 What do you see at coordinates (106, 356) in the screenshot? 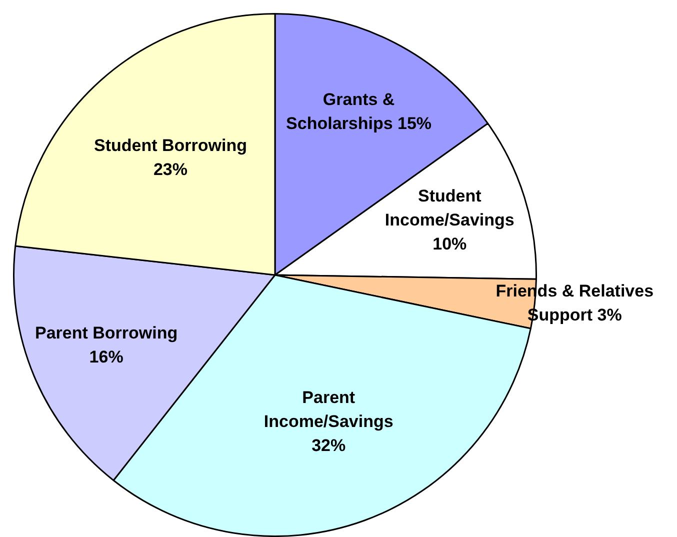
I see `data-label: 16%` at bounding box center [106, 356].